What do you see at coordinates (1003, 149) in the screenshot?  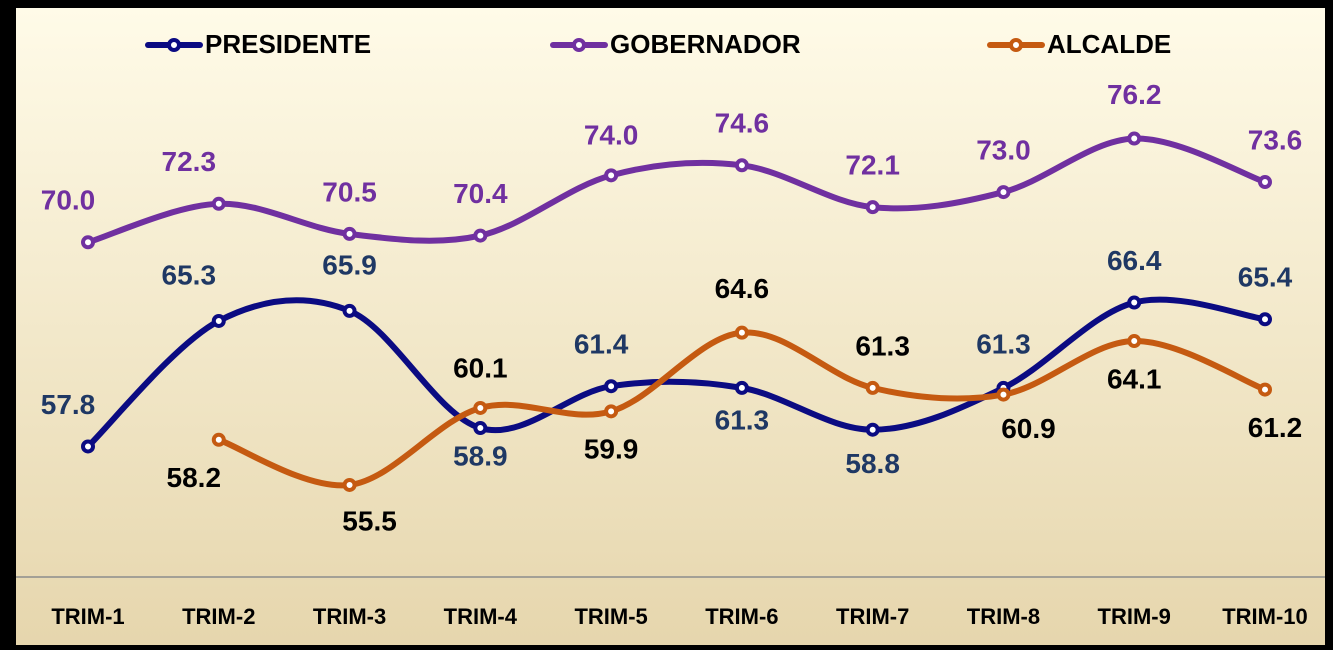 I see `data-label: 73.0` at bounding box center [1003, 149].